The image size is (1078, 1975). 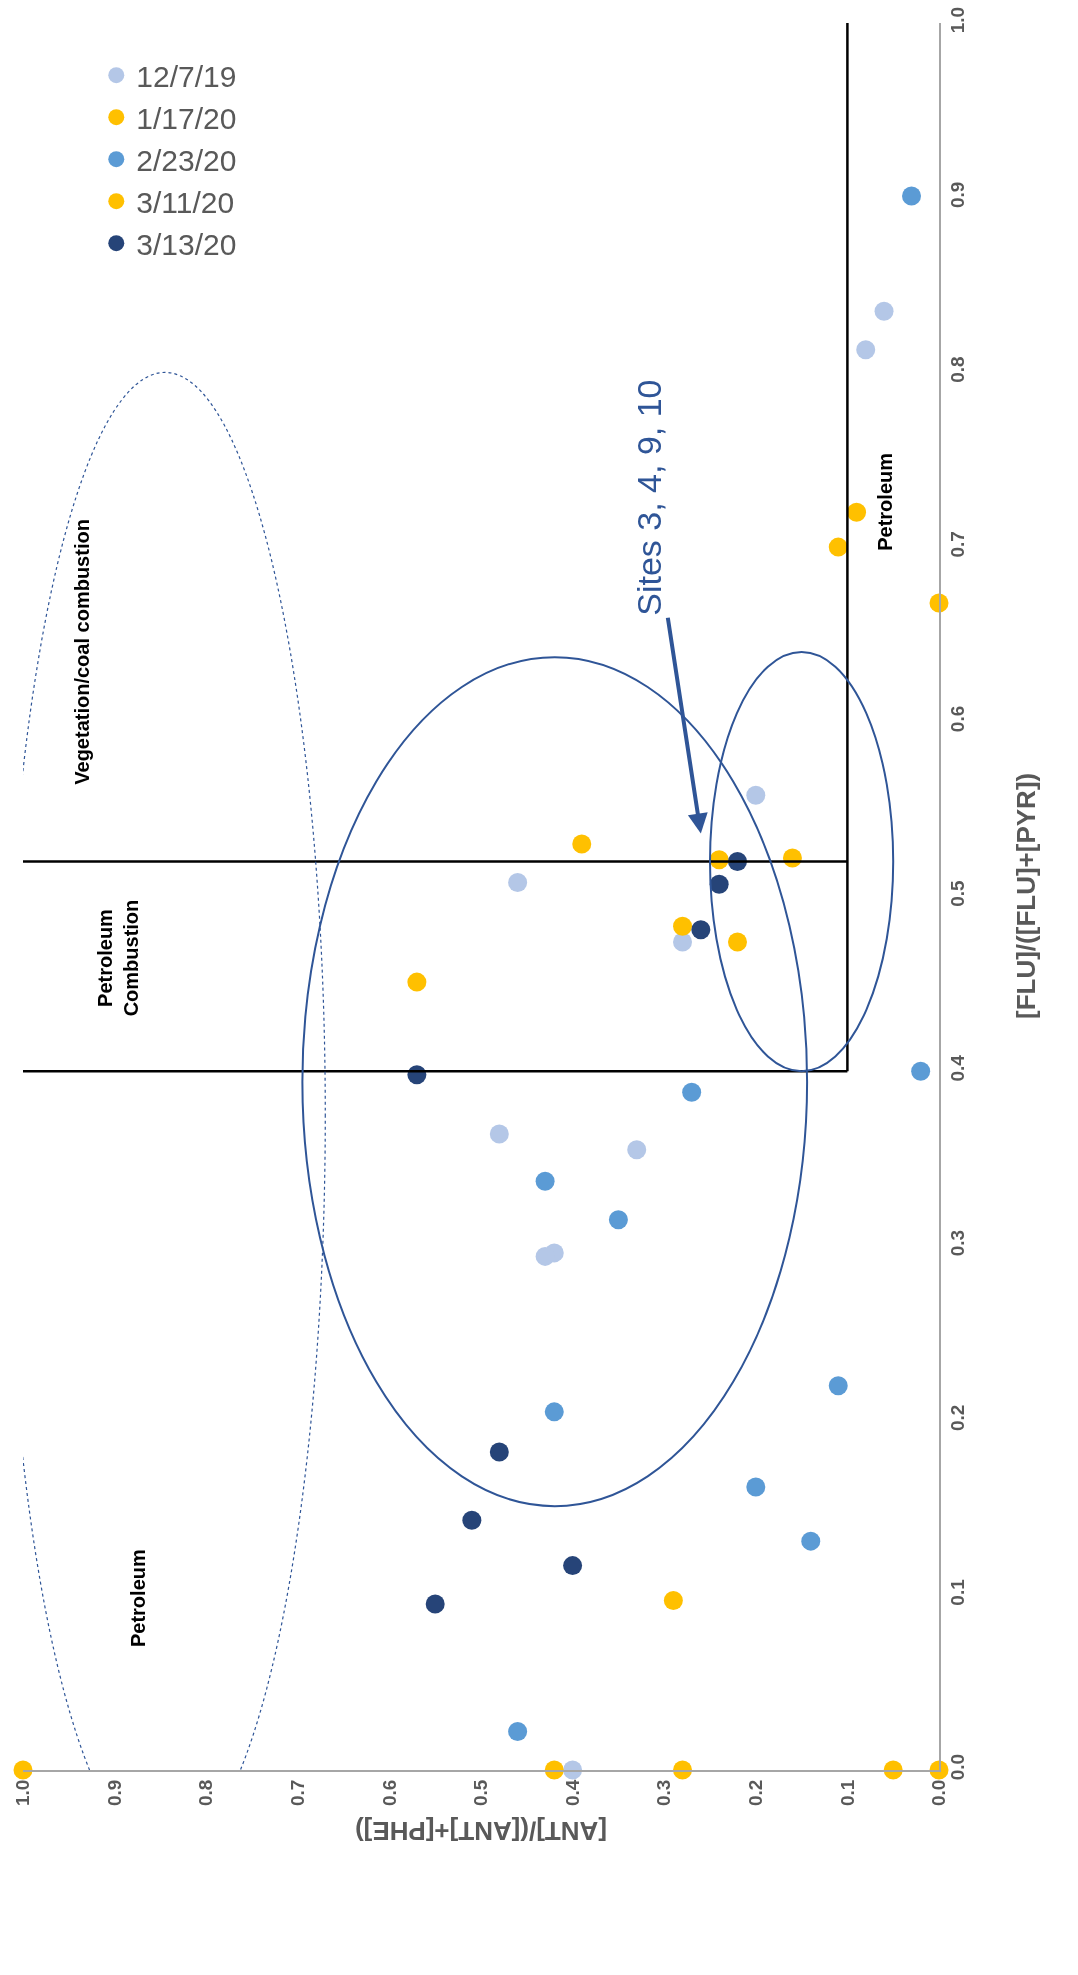 What do you see at coordinates (847, 1793) in the screenshot?
I see `x-tick-label: 0.1` at bounding box center [847, 1793].